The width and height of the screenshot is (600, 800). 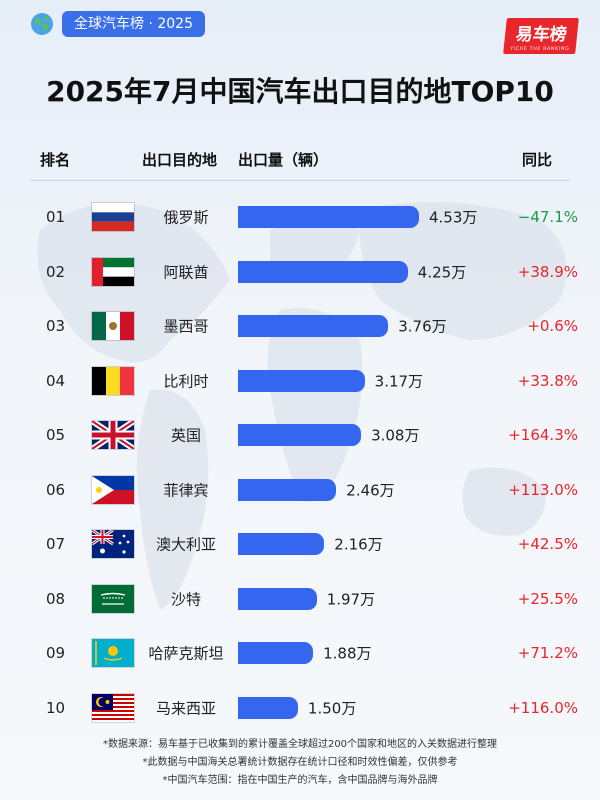 I want to click on rank-number: 04, so click(x=56, y=380).